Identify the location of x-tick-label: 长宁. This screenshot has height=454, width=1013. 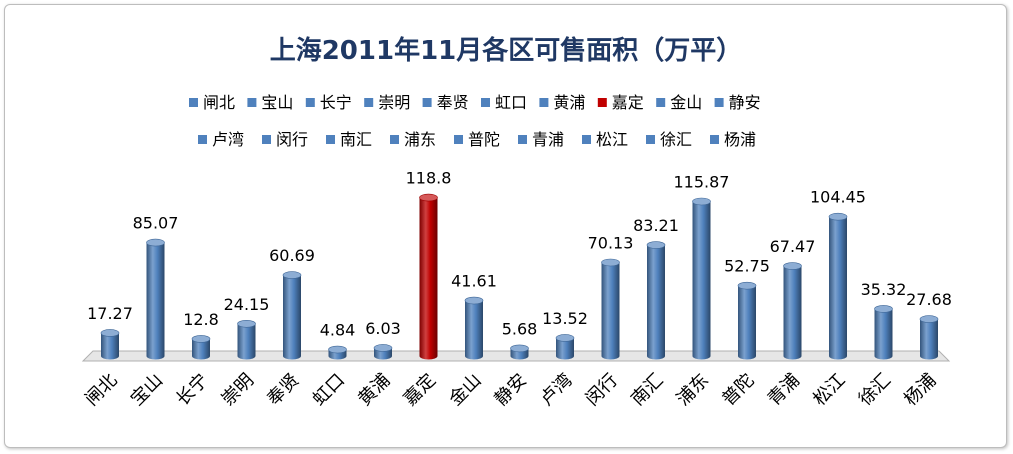
(192, 390).